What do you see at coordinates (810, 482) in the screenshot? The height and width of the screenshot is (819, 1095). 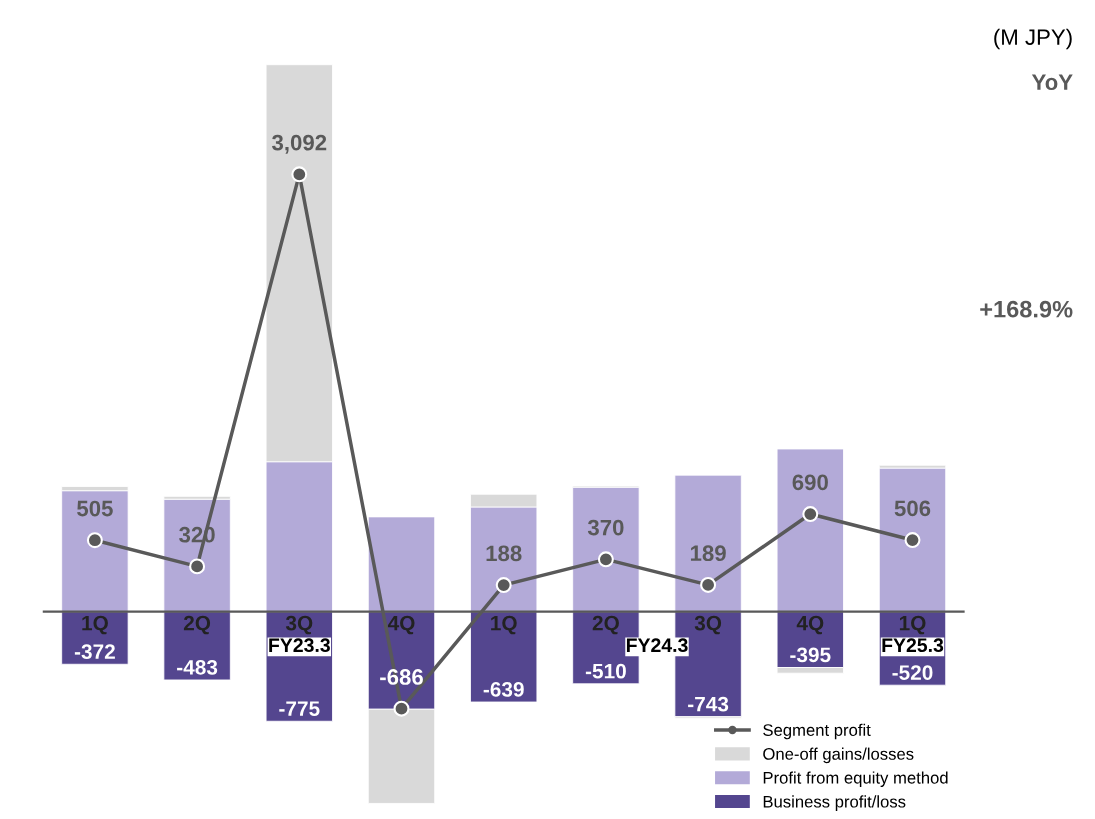 I see `data-label: 690` at bounding box center [810, 482].